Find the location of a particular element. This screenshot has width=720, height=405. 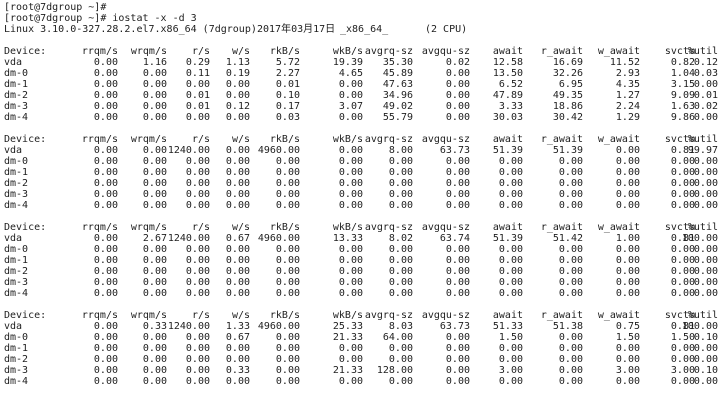

cell: vda is located at coordinates (13, 326).